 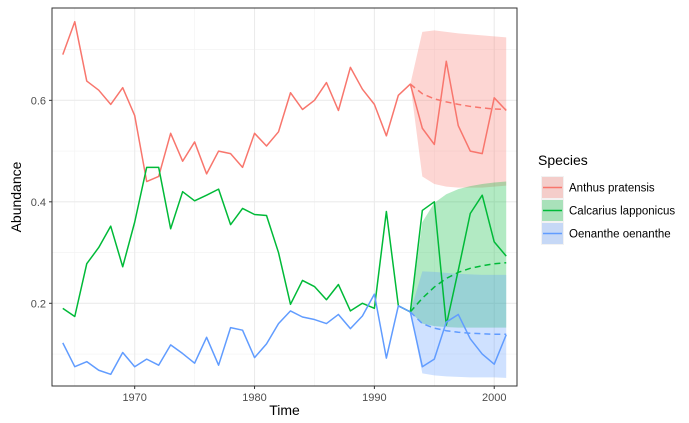 I want to click on legend-label: Oenanthe oenanthe, so click(x=620, y=235).